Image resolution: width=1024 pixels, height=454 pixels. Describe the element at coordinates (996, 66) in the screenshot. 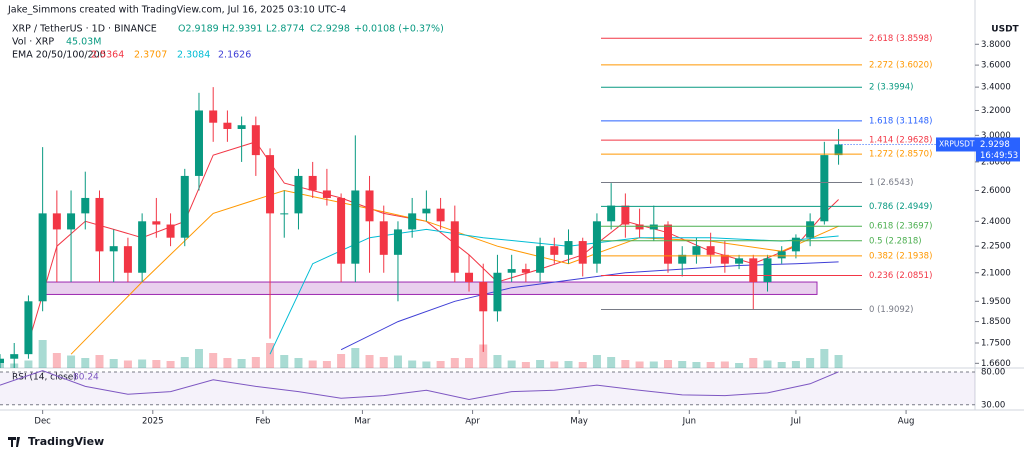

I see `y-tick-label: 3.6000` at that location.